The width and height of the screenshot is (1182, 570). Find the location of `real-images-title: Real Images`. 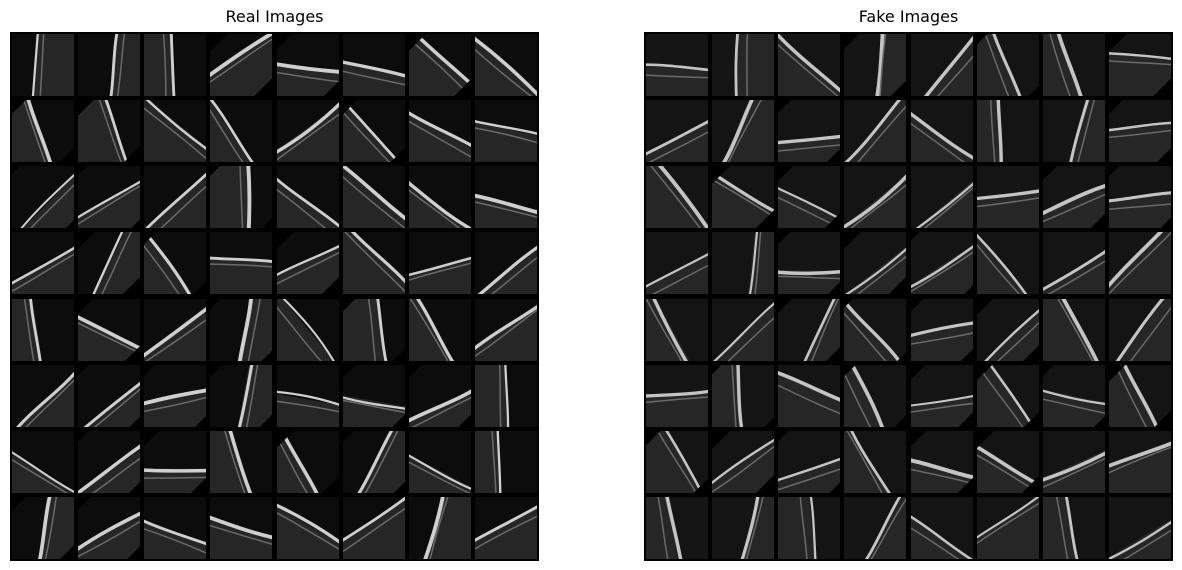

real-images-title: Real Images is located at coordinates (274, 16).